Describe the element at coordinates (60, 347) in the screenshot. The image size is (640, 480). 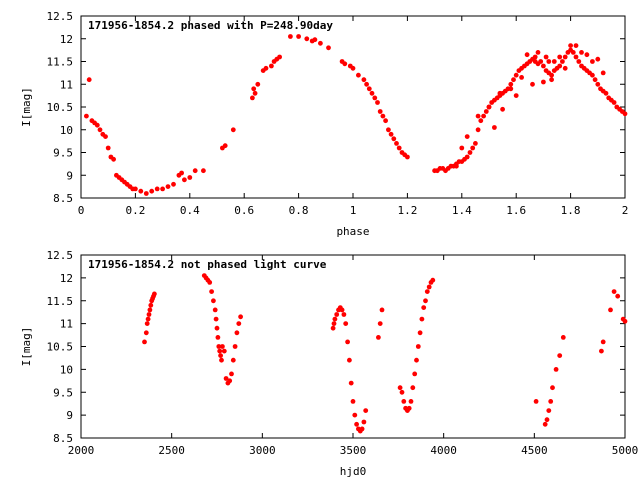
I see `y-tick-label: 10.5` at that location.